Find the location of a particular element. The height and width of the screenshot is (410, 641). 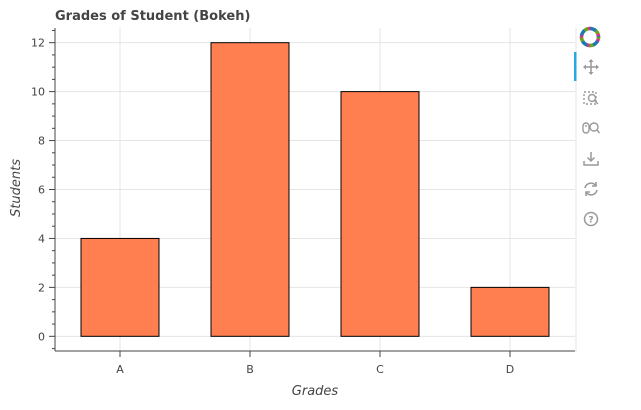

y-axis-label: Students is located at coordinates (16, 188).